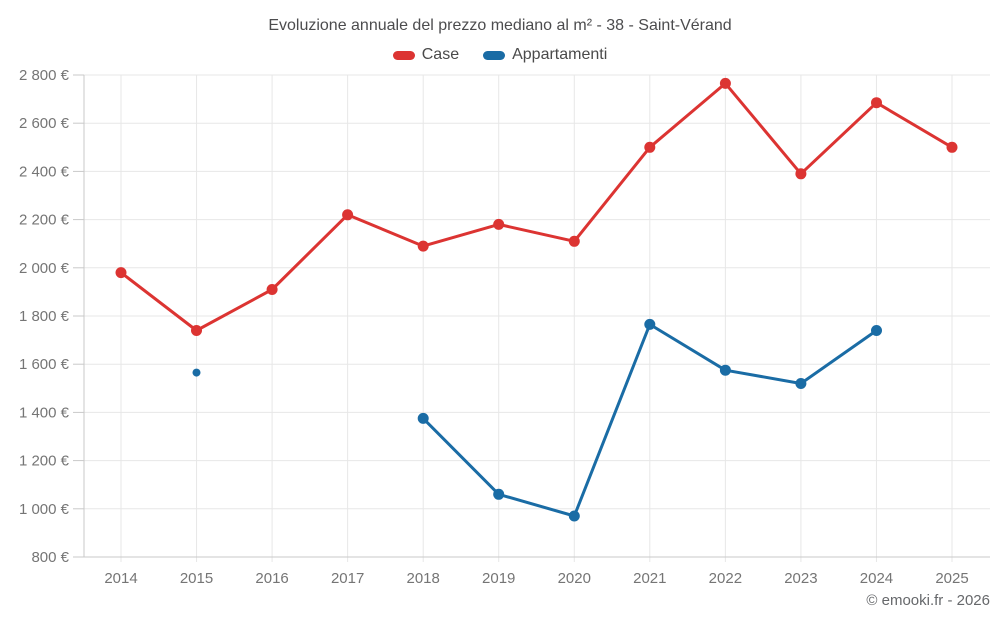 The image size is (1000, 625). Describe the element at coordinates (271, 578) in the screenshot. I see `x-tick-label: 2016` at that location.